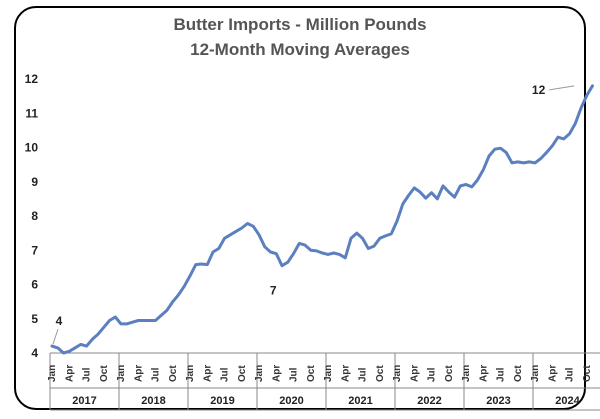 The width and height of the screenshot is (600, 419). I want to click on y-tick-label: 10, so click(32, 148).